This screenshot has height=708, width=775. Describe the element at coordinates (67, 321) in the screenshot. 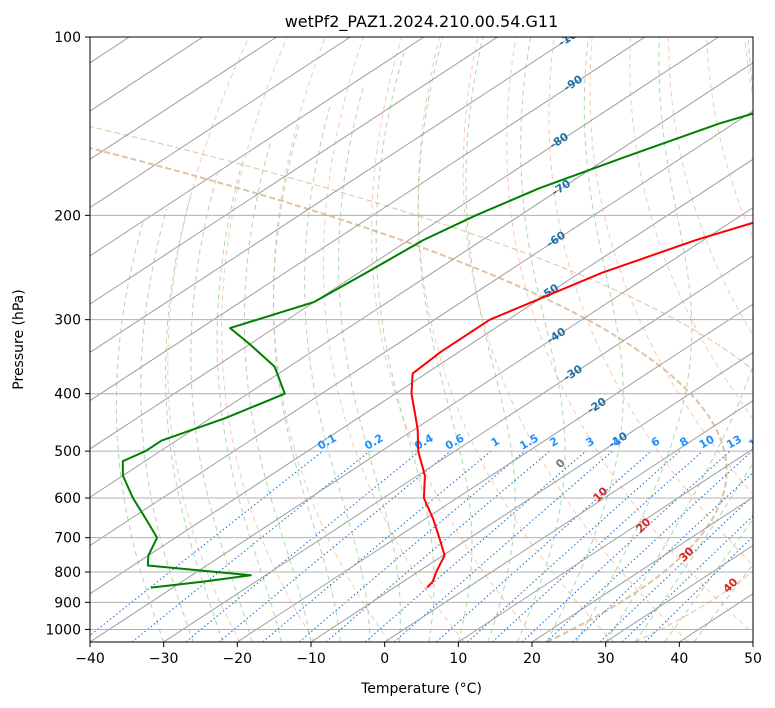

I see `y-tick-label: 300` at that location.